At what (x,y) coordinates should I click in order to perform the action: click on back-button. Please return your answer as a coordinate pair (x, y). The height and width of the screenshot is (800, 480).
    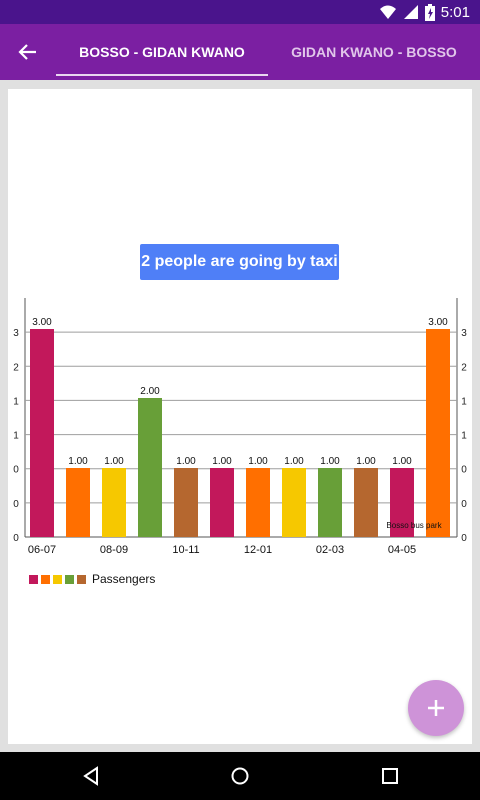
    Looking at the image, I should click on (28, 52).